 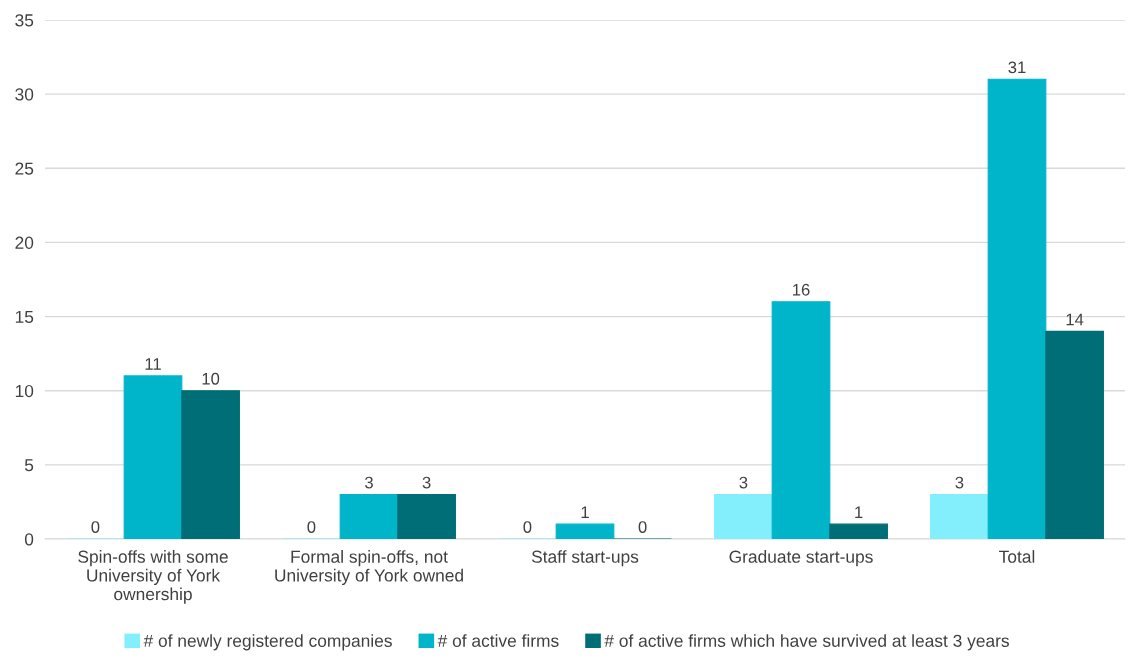 I want to click on data-label: 11, so click(x=153, y=364).